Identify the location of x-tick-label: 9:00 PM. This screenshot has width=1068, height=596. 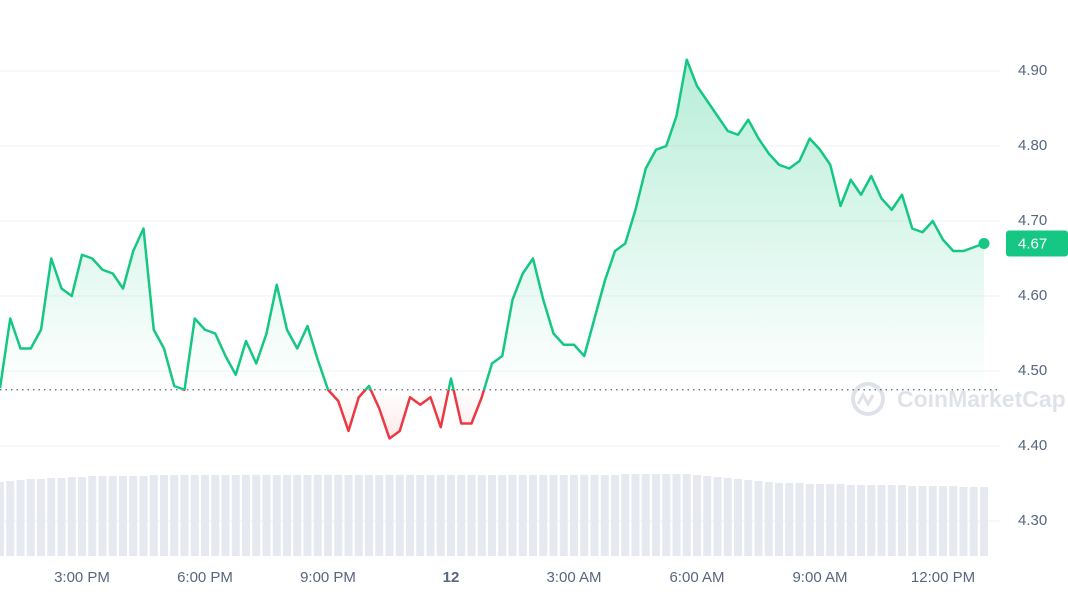
(328, 577).